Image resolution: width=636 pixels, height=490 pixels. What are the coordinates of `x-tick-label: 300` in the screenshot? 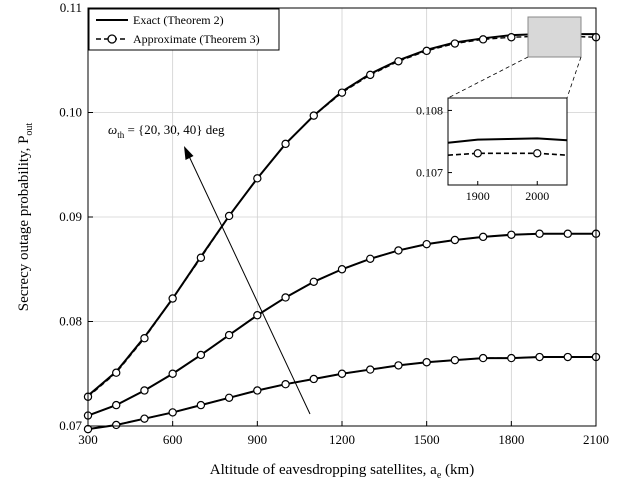 It's located at (88, 439).